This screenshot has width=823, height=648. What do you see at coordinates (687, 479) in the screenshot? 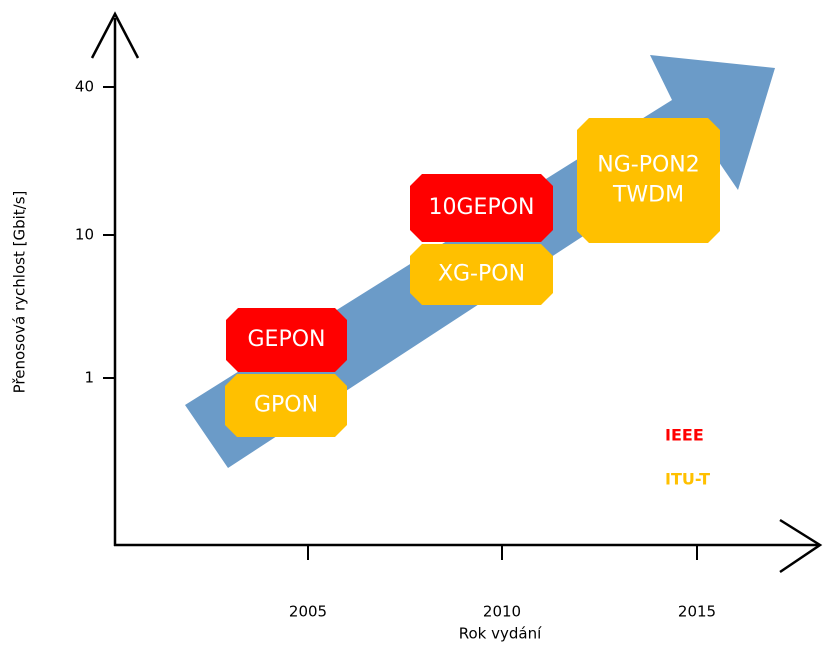
I see `legend-label: ITU-T` at bounding box center [687, 479].